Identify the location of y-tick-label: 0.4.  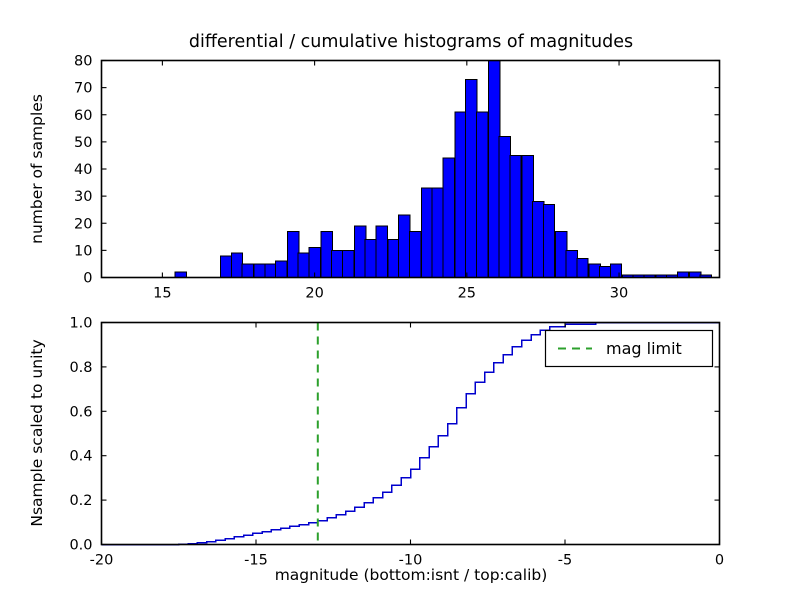
(80, 457).